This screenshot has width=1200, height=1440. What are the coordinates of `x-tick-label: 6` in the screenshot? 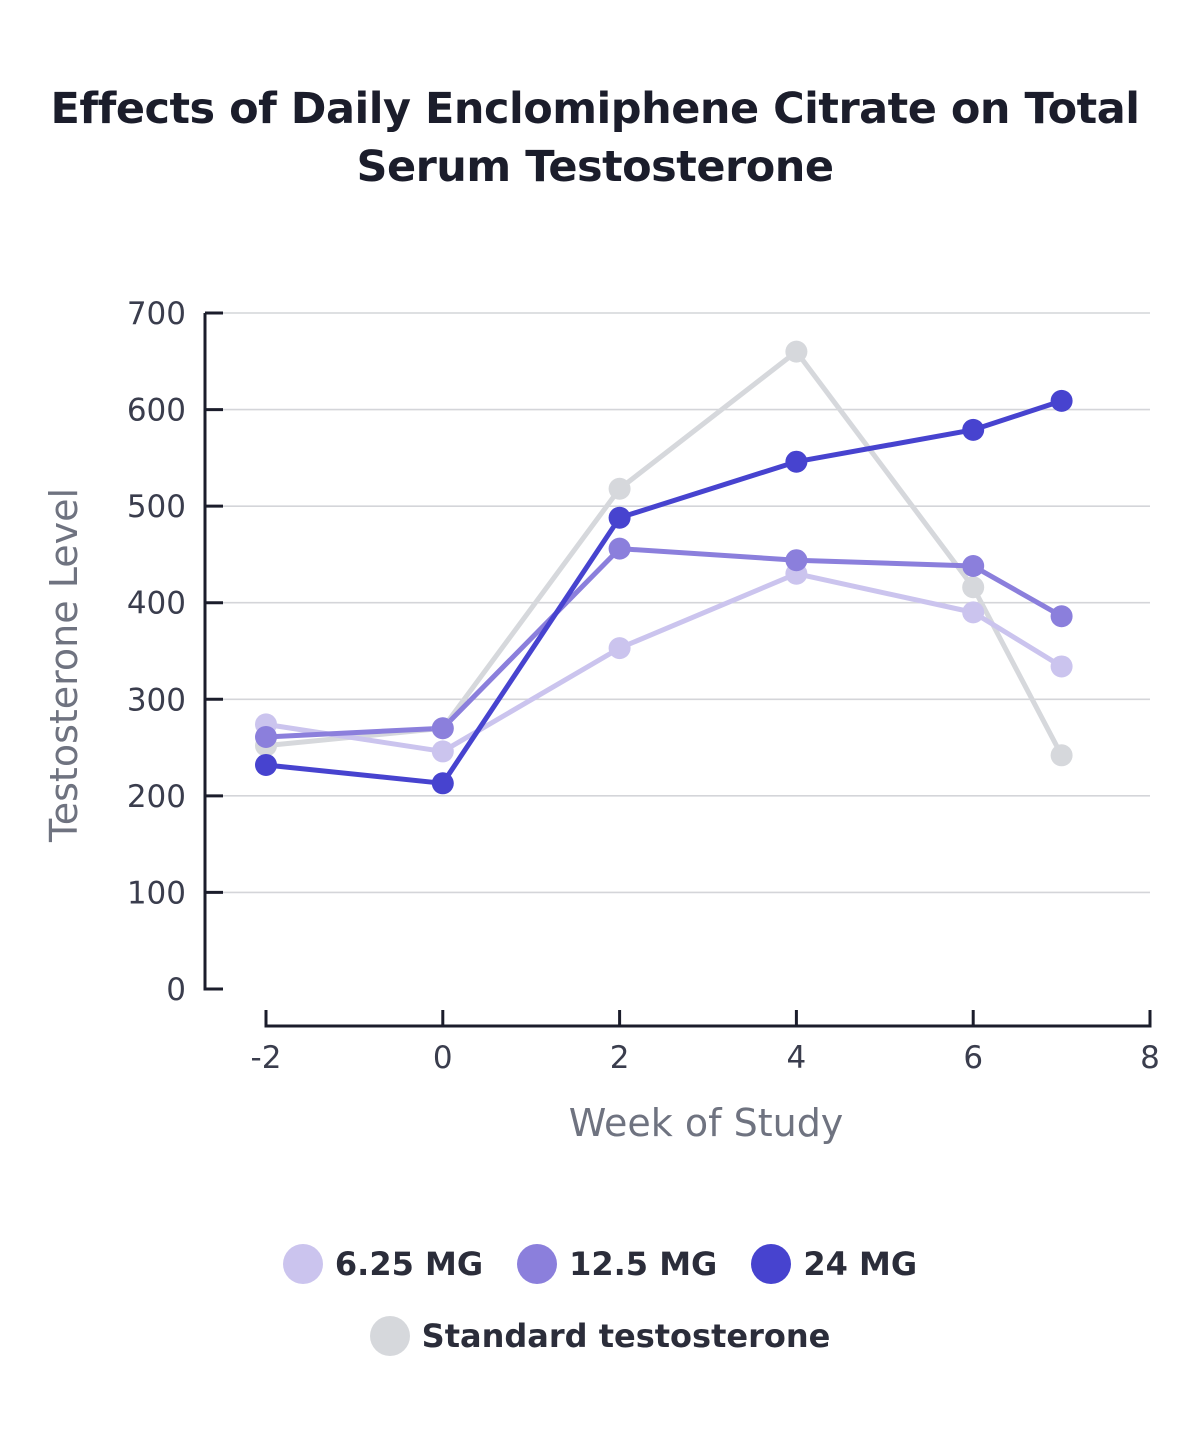 It's located at (973, 1058).